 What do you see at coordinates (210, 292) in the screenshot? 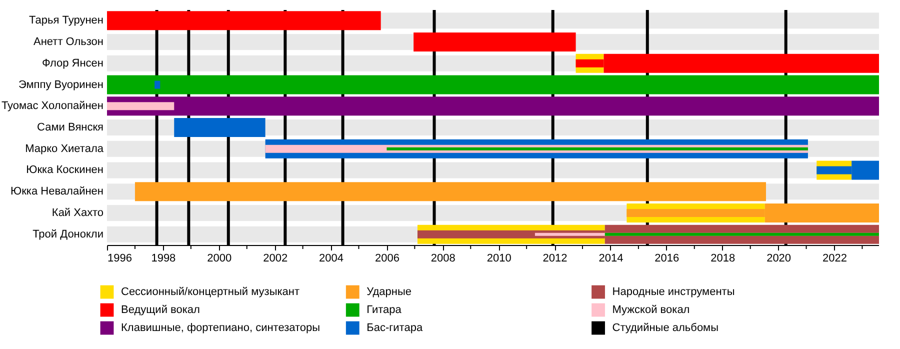
I see `legend-label: Сессионный/концертный музыкант` at bounding box center [210, 292].